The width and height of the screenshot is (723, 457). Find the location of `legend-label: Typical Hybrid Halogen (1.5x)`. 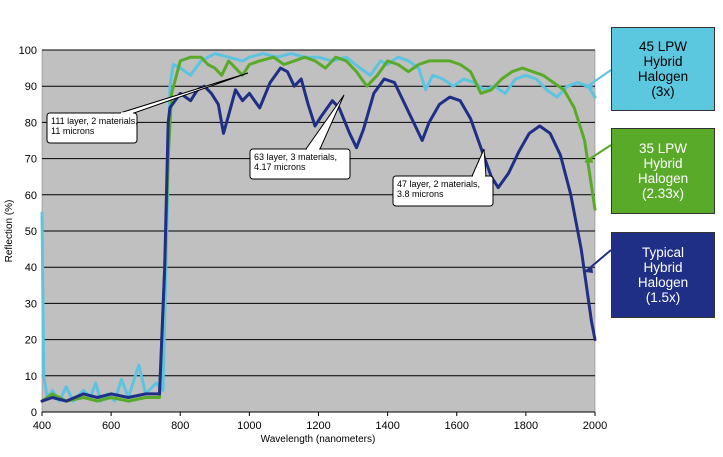

legend-label: Typical Hybrid Halogen (1.5x) is located at coordinates (663, 275).